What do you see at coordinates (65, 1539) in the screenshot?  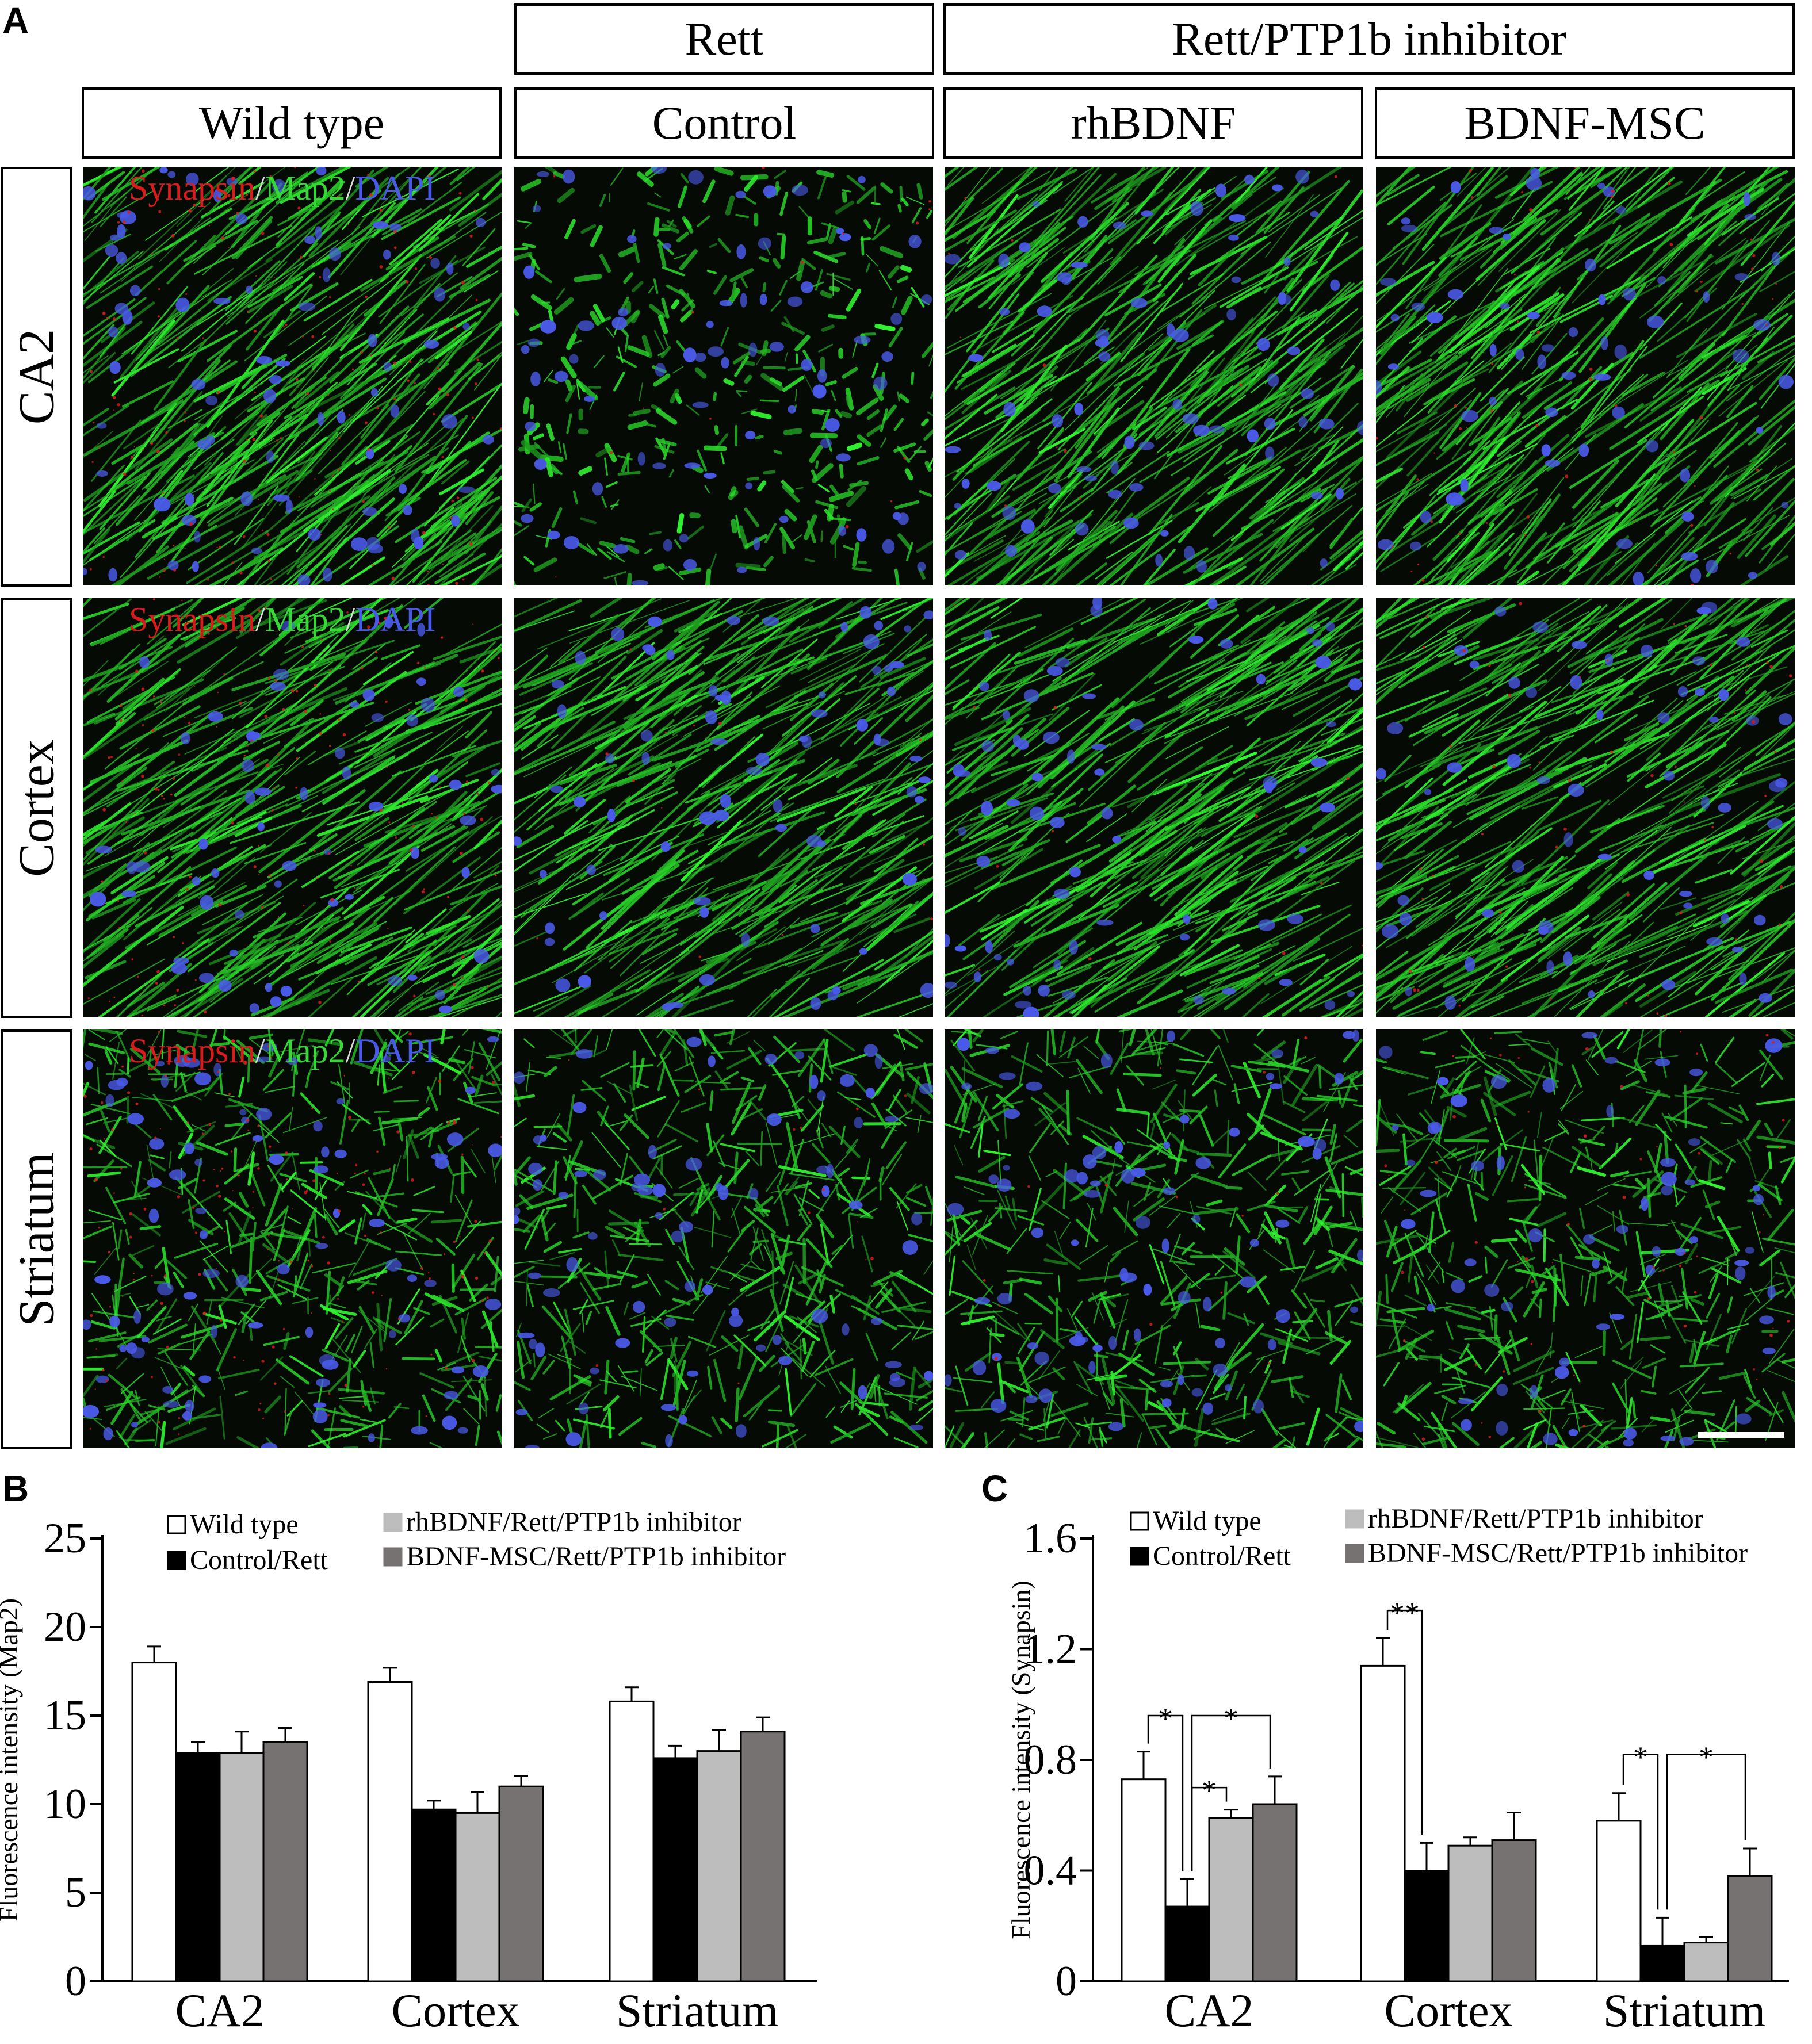 I see `y-tick-label: 25` at bounding box center [65, 1539].